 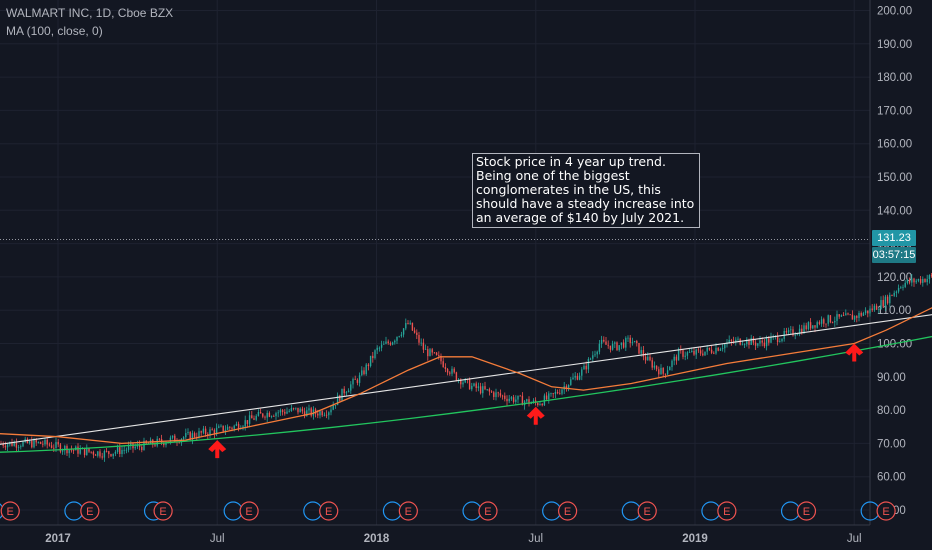 I want to click on countdown-label: 03:57:15, so click(x=894, y=255).